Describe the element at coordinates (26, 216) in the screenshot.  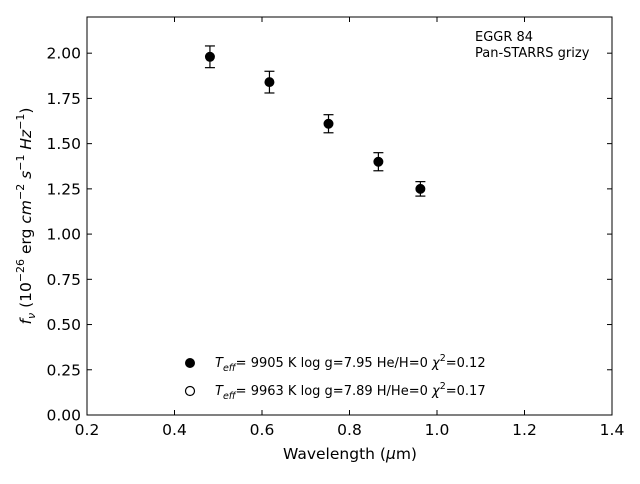
I see `y-axis-label: fν (10−26 erg cm−2 s−1 Hz−1)` at that location.